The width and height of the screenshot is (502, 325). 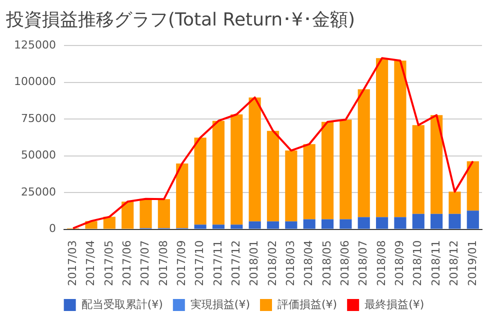 What do you see at coordinates (381, 263) in the screenshot?
I see `x-tick-label: 2018/08` at bounding box center [381, 263].